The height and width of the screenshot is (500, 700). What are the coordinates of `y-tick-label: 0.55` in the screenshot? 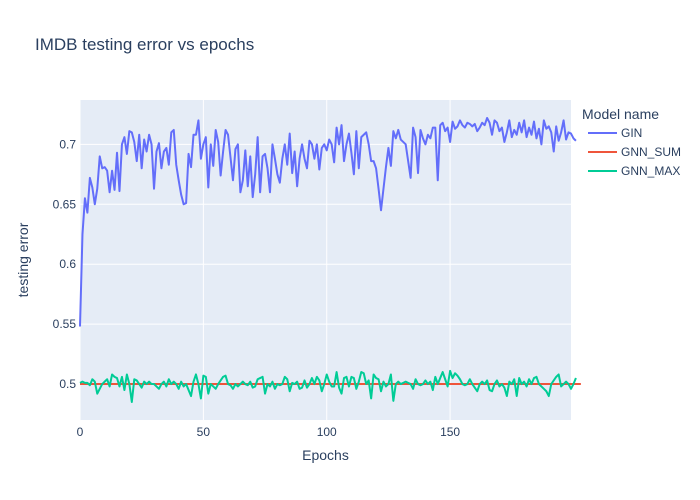 It's located at (65, 324).